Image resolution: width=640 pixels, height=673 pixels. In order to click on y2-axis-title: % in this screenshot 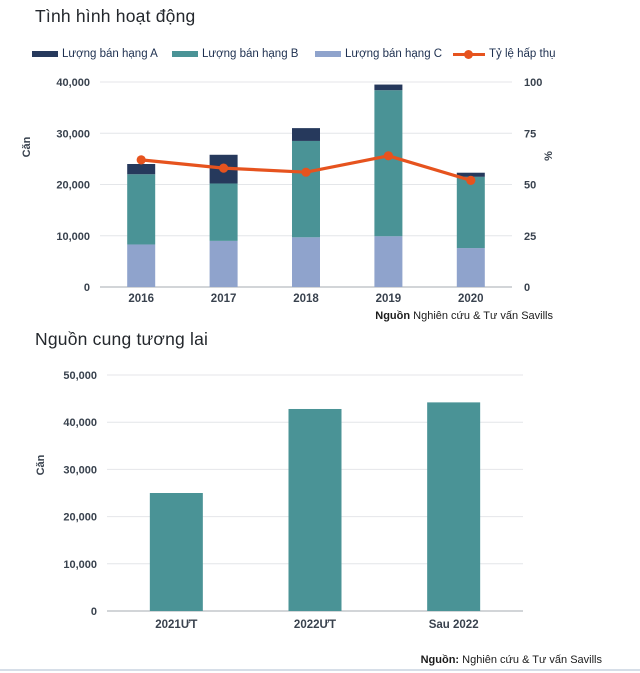, I will do `click(549, 156)`.